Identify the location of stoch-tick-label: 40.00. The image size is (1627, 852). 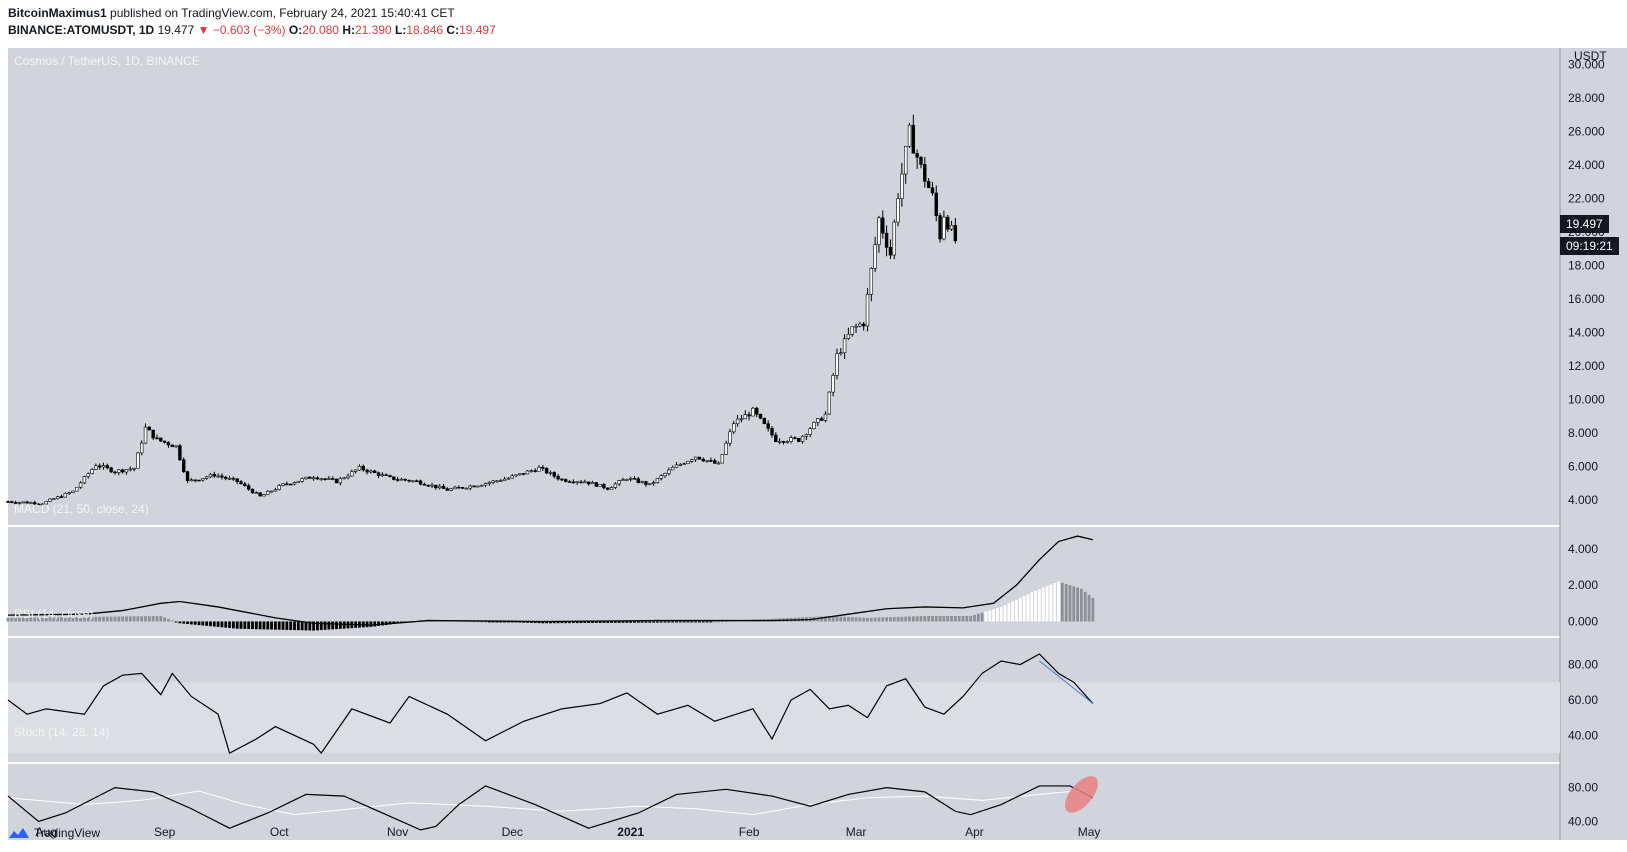
(1583, 821).